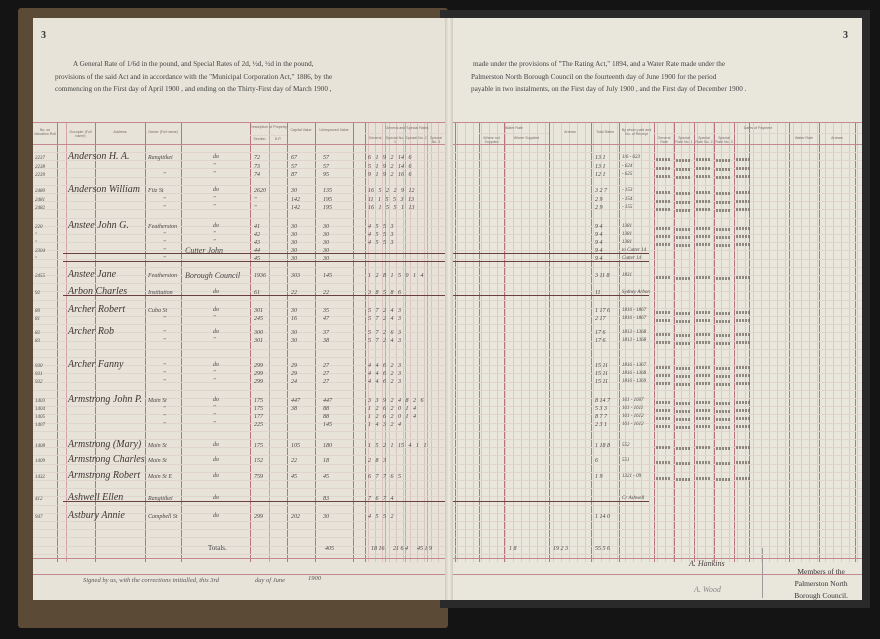 This screenshot has width=880, height=639. What do you see at coordinates (390, 158) in the screenshot?
I see `rates-values: 6 1 9 2 14 6` at bounding box center [390, 158].